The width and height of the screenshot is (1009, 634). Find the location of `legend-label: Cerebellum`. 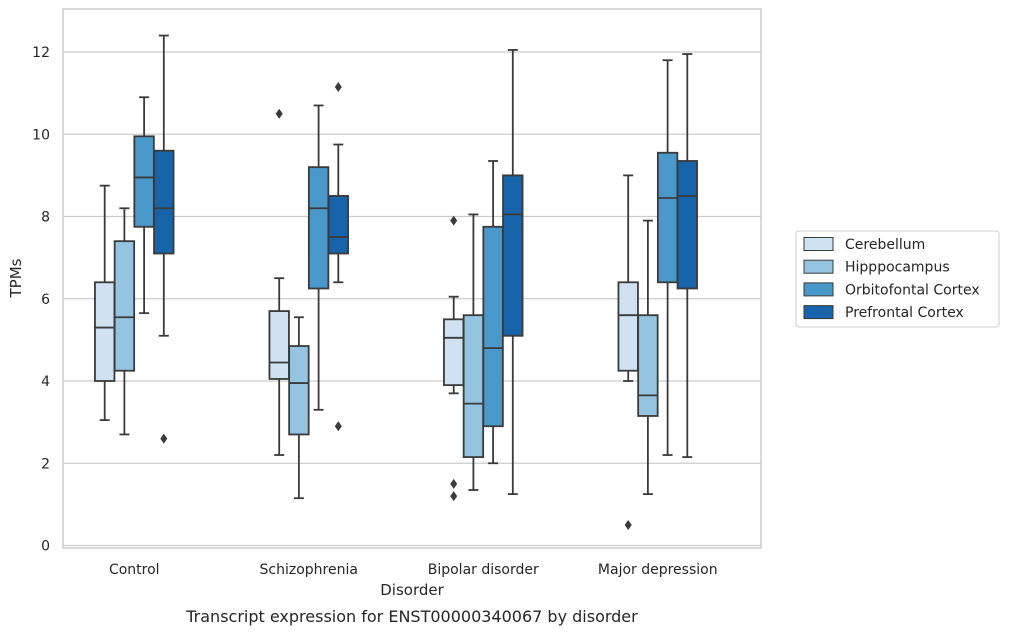

legend-label: Cerebellum is located at coordinates (885, 245).